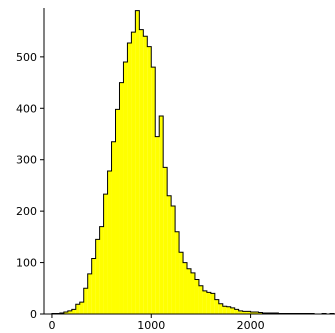  What do you see at coordinates (26, 160) in the screenshot?
I see `y-tick-label: 300` at bounding box center [26, 160].